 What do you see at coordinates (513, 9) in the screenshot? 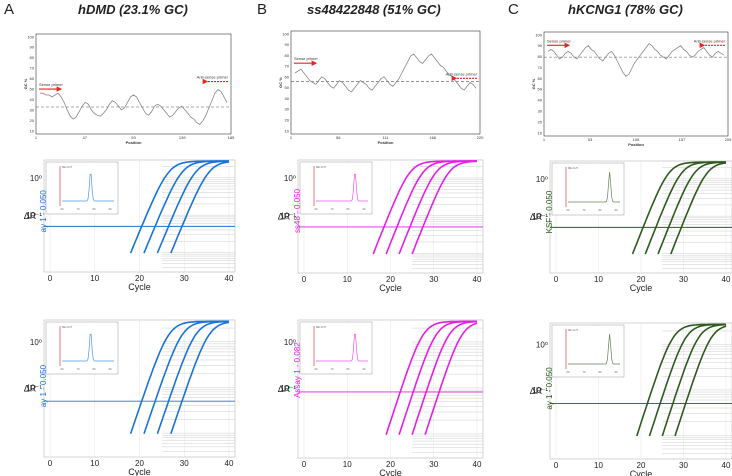
I see `panel-letter-c: C` at bounding box center [513, 9].